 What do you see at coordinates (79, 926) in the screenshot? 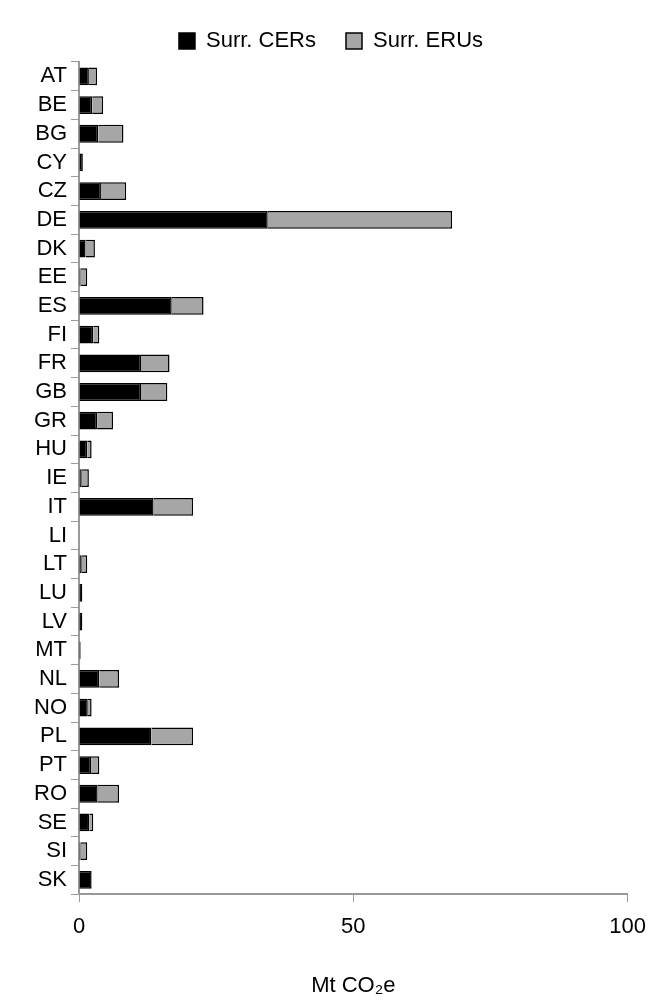
I see `x-tick-label: 0` at bounding box center [79, 926].